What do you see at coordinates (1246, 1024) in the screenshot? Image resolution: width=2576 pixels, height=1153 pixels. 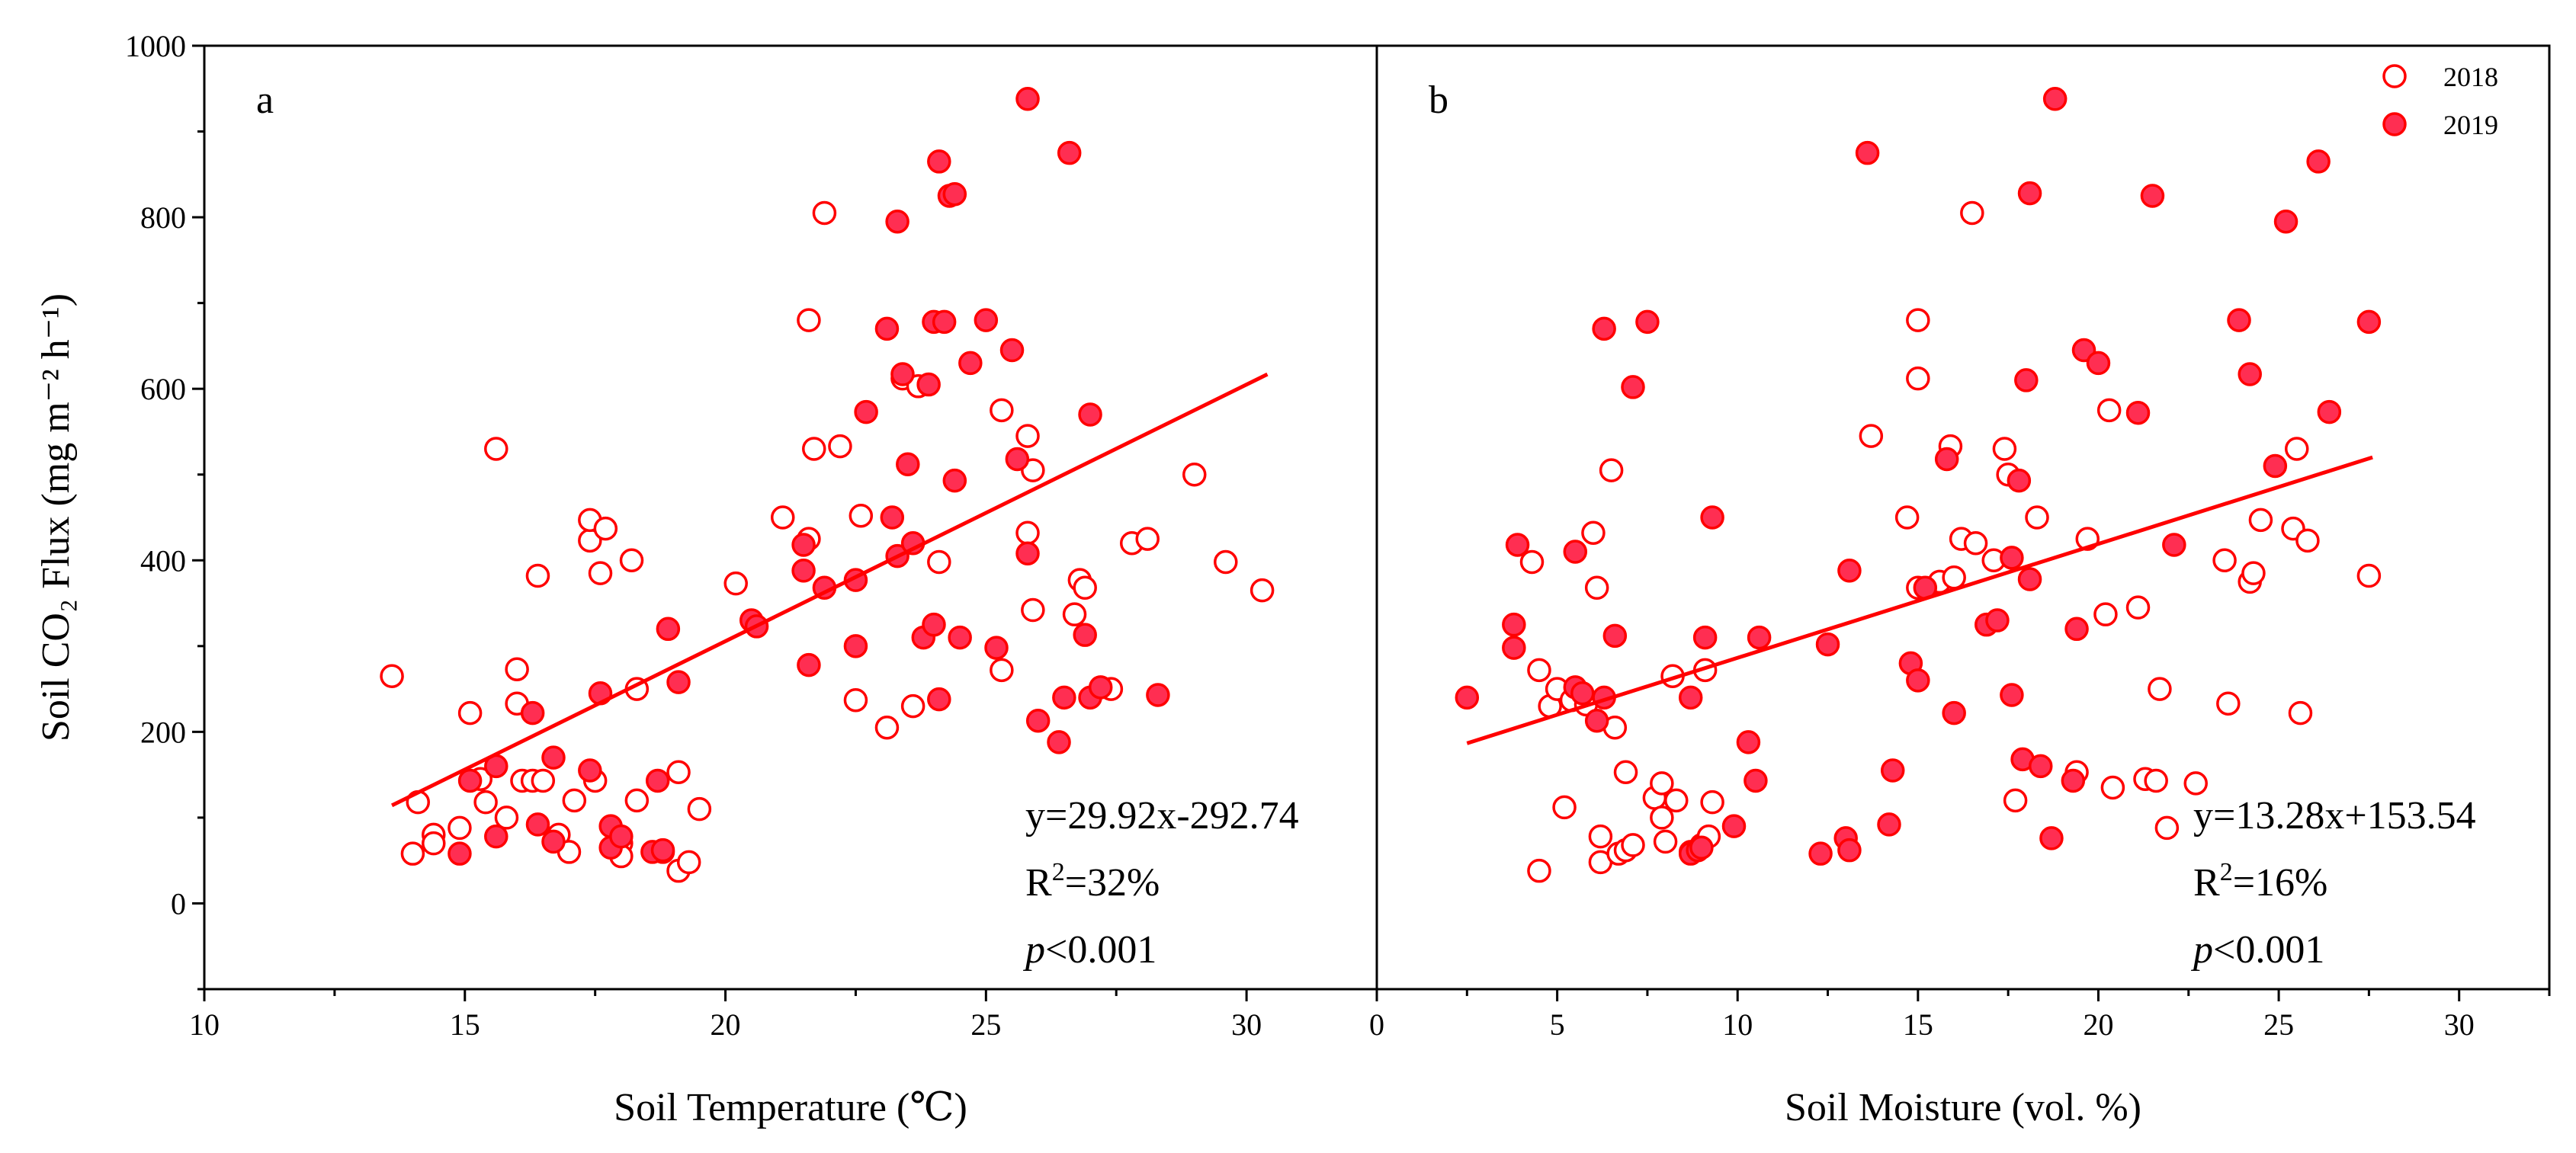 I see `x-tick-label: 30` at bounding box center [1246, 1024].